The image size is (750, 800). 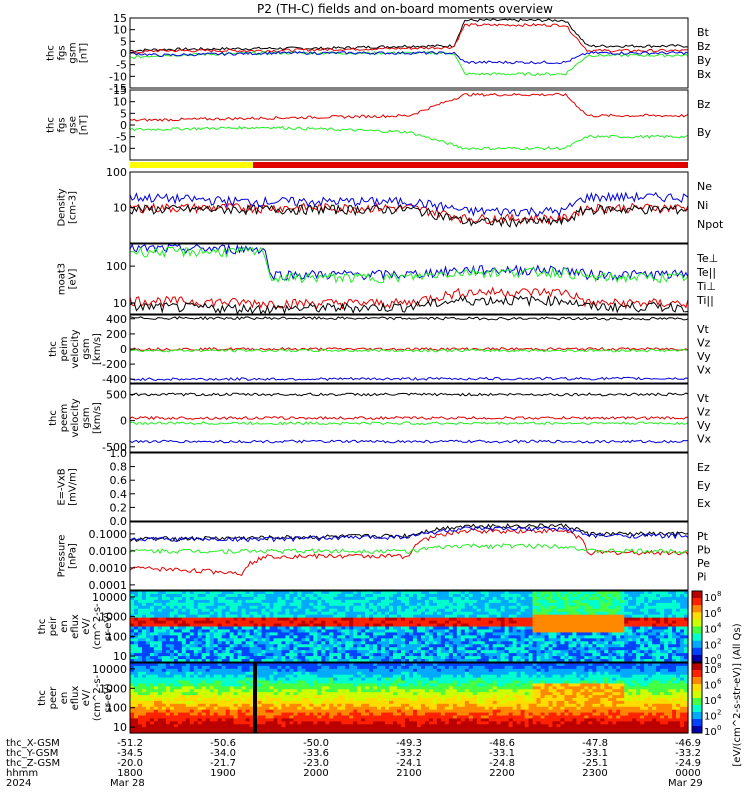 What do you see at coordinates (113, 617) in the screenshot?
I see `y-tick-label: 1000` at bounding box center [113, 617].